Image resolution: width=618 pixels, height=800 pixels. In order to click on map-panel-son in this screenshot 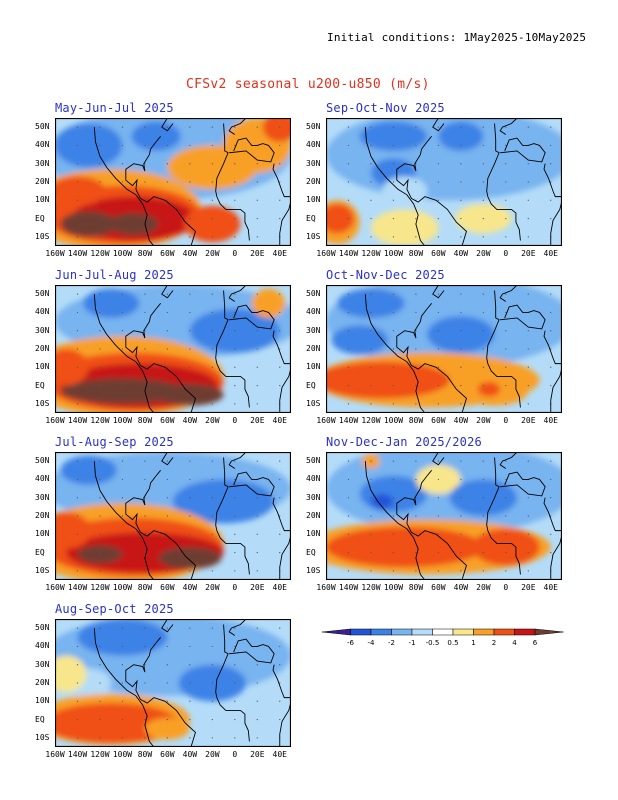, I will do `click(444, 182)`.